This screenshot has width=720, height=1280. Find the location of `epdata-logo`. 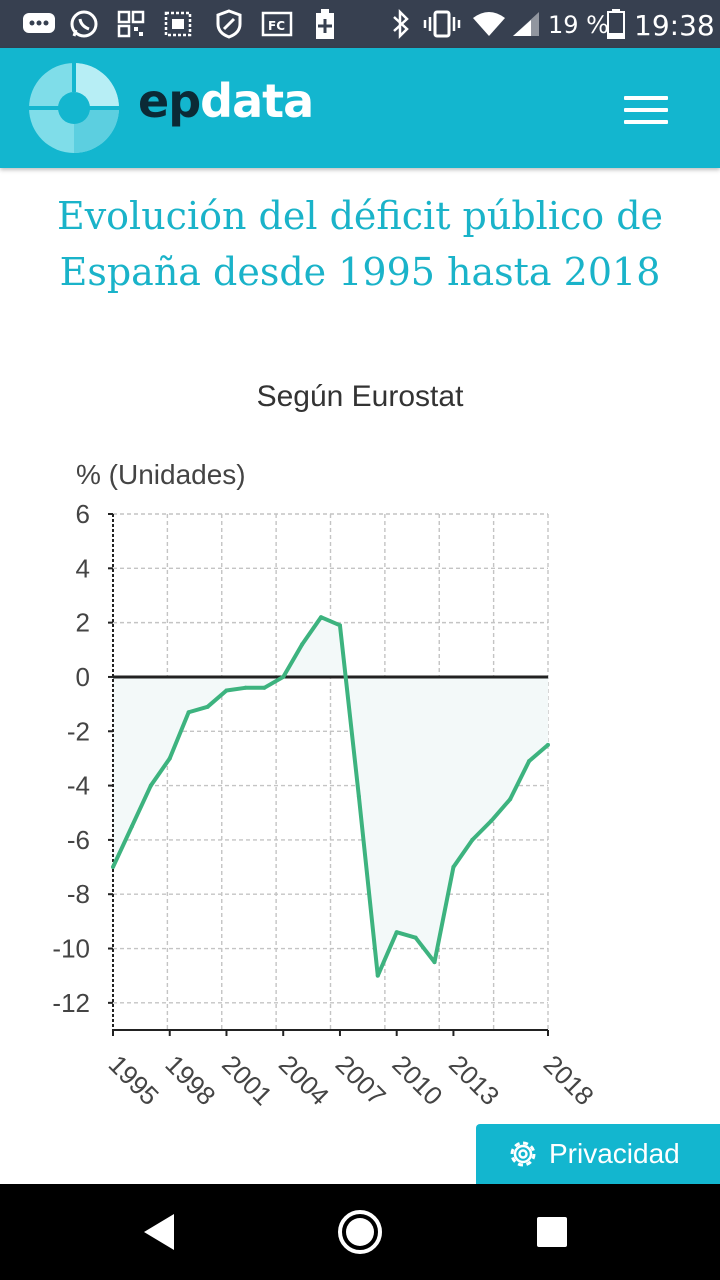

epdata-logo is located at coordinates (74, 108).